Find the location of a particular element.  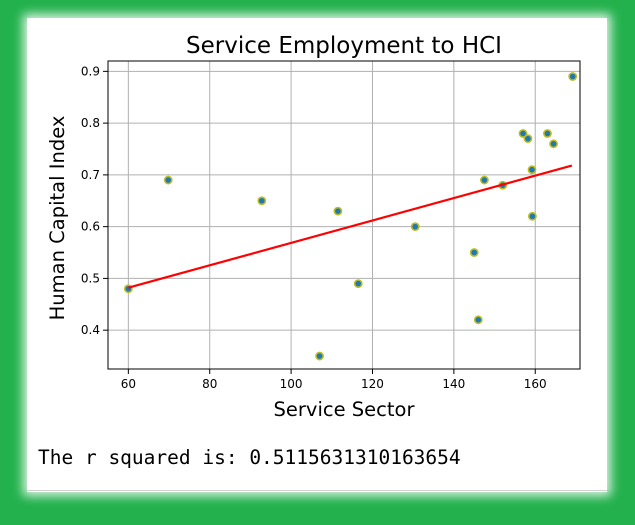

x-tick-label: 120 is located at coordinates (372, 384).